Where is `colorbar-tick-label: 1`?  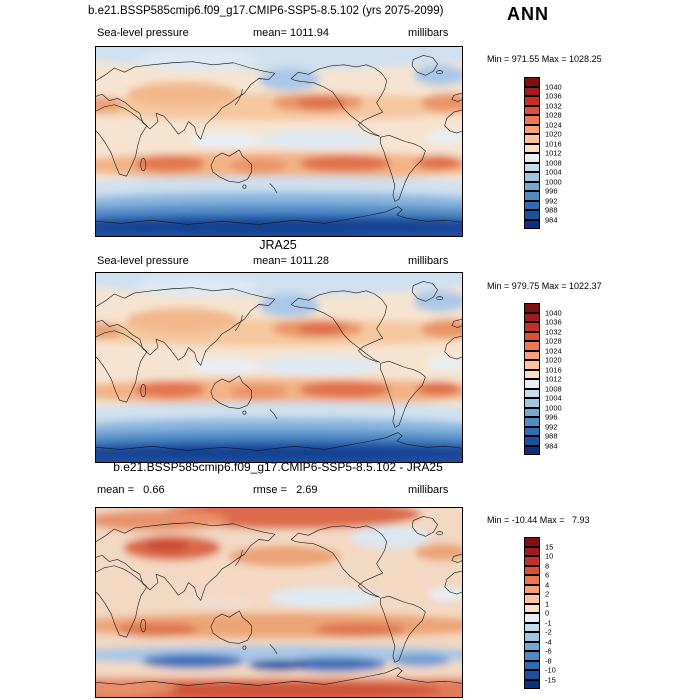
colorbar-tick-label: 1 is located at coordinates (547, 603).